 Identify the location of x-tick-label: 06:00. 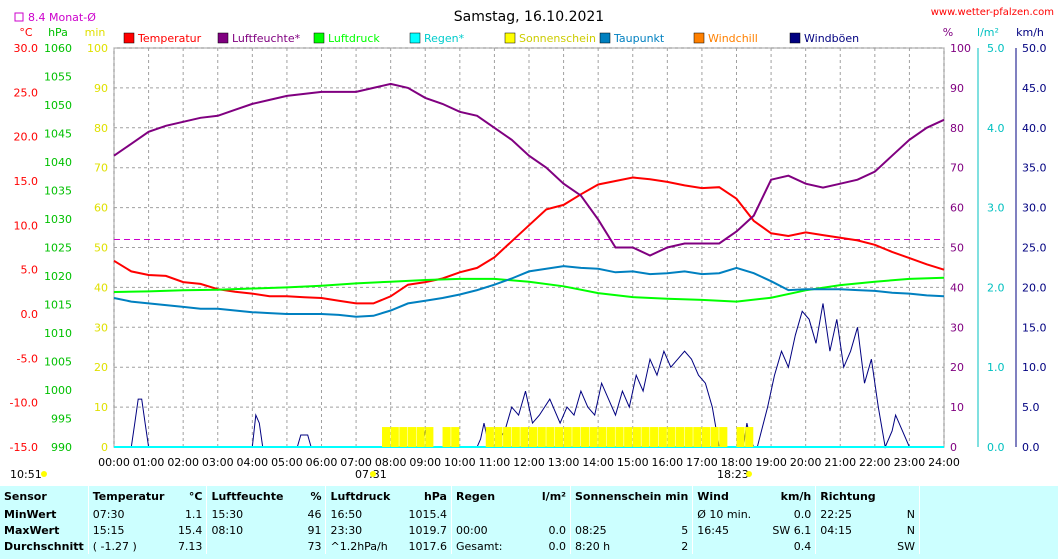
(322, 462).